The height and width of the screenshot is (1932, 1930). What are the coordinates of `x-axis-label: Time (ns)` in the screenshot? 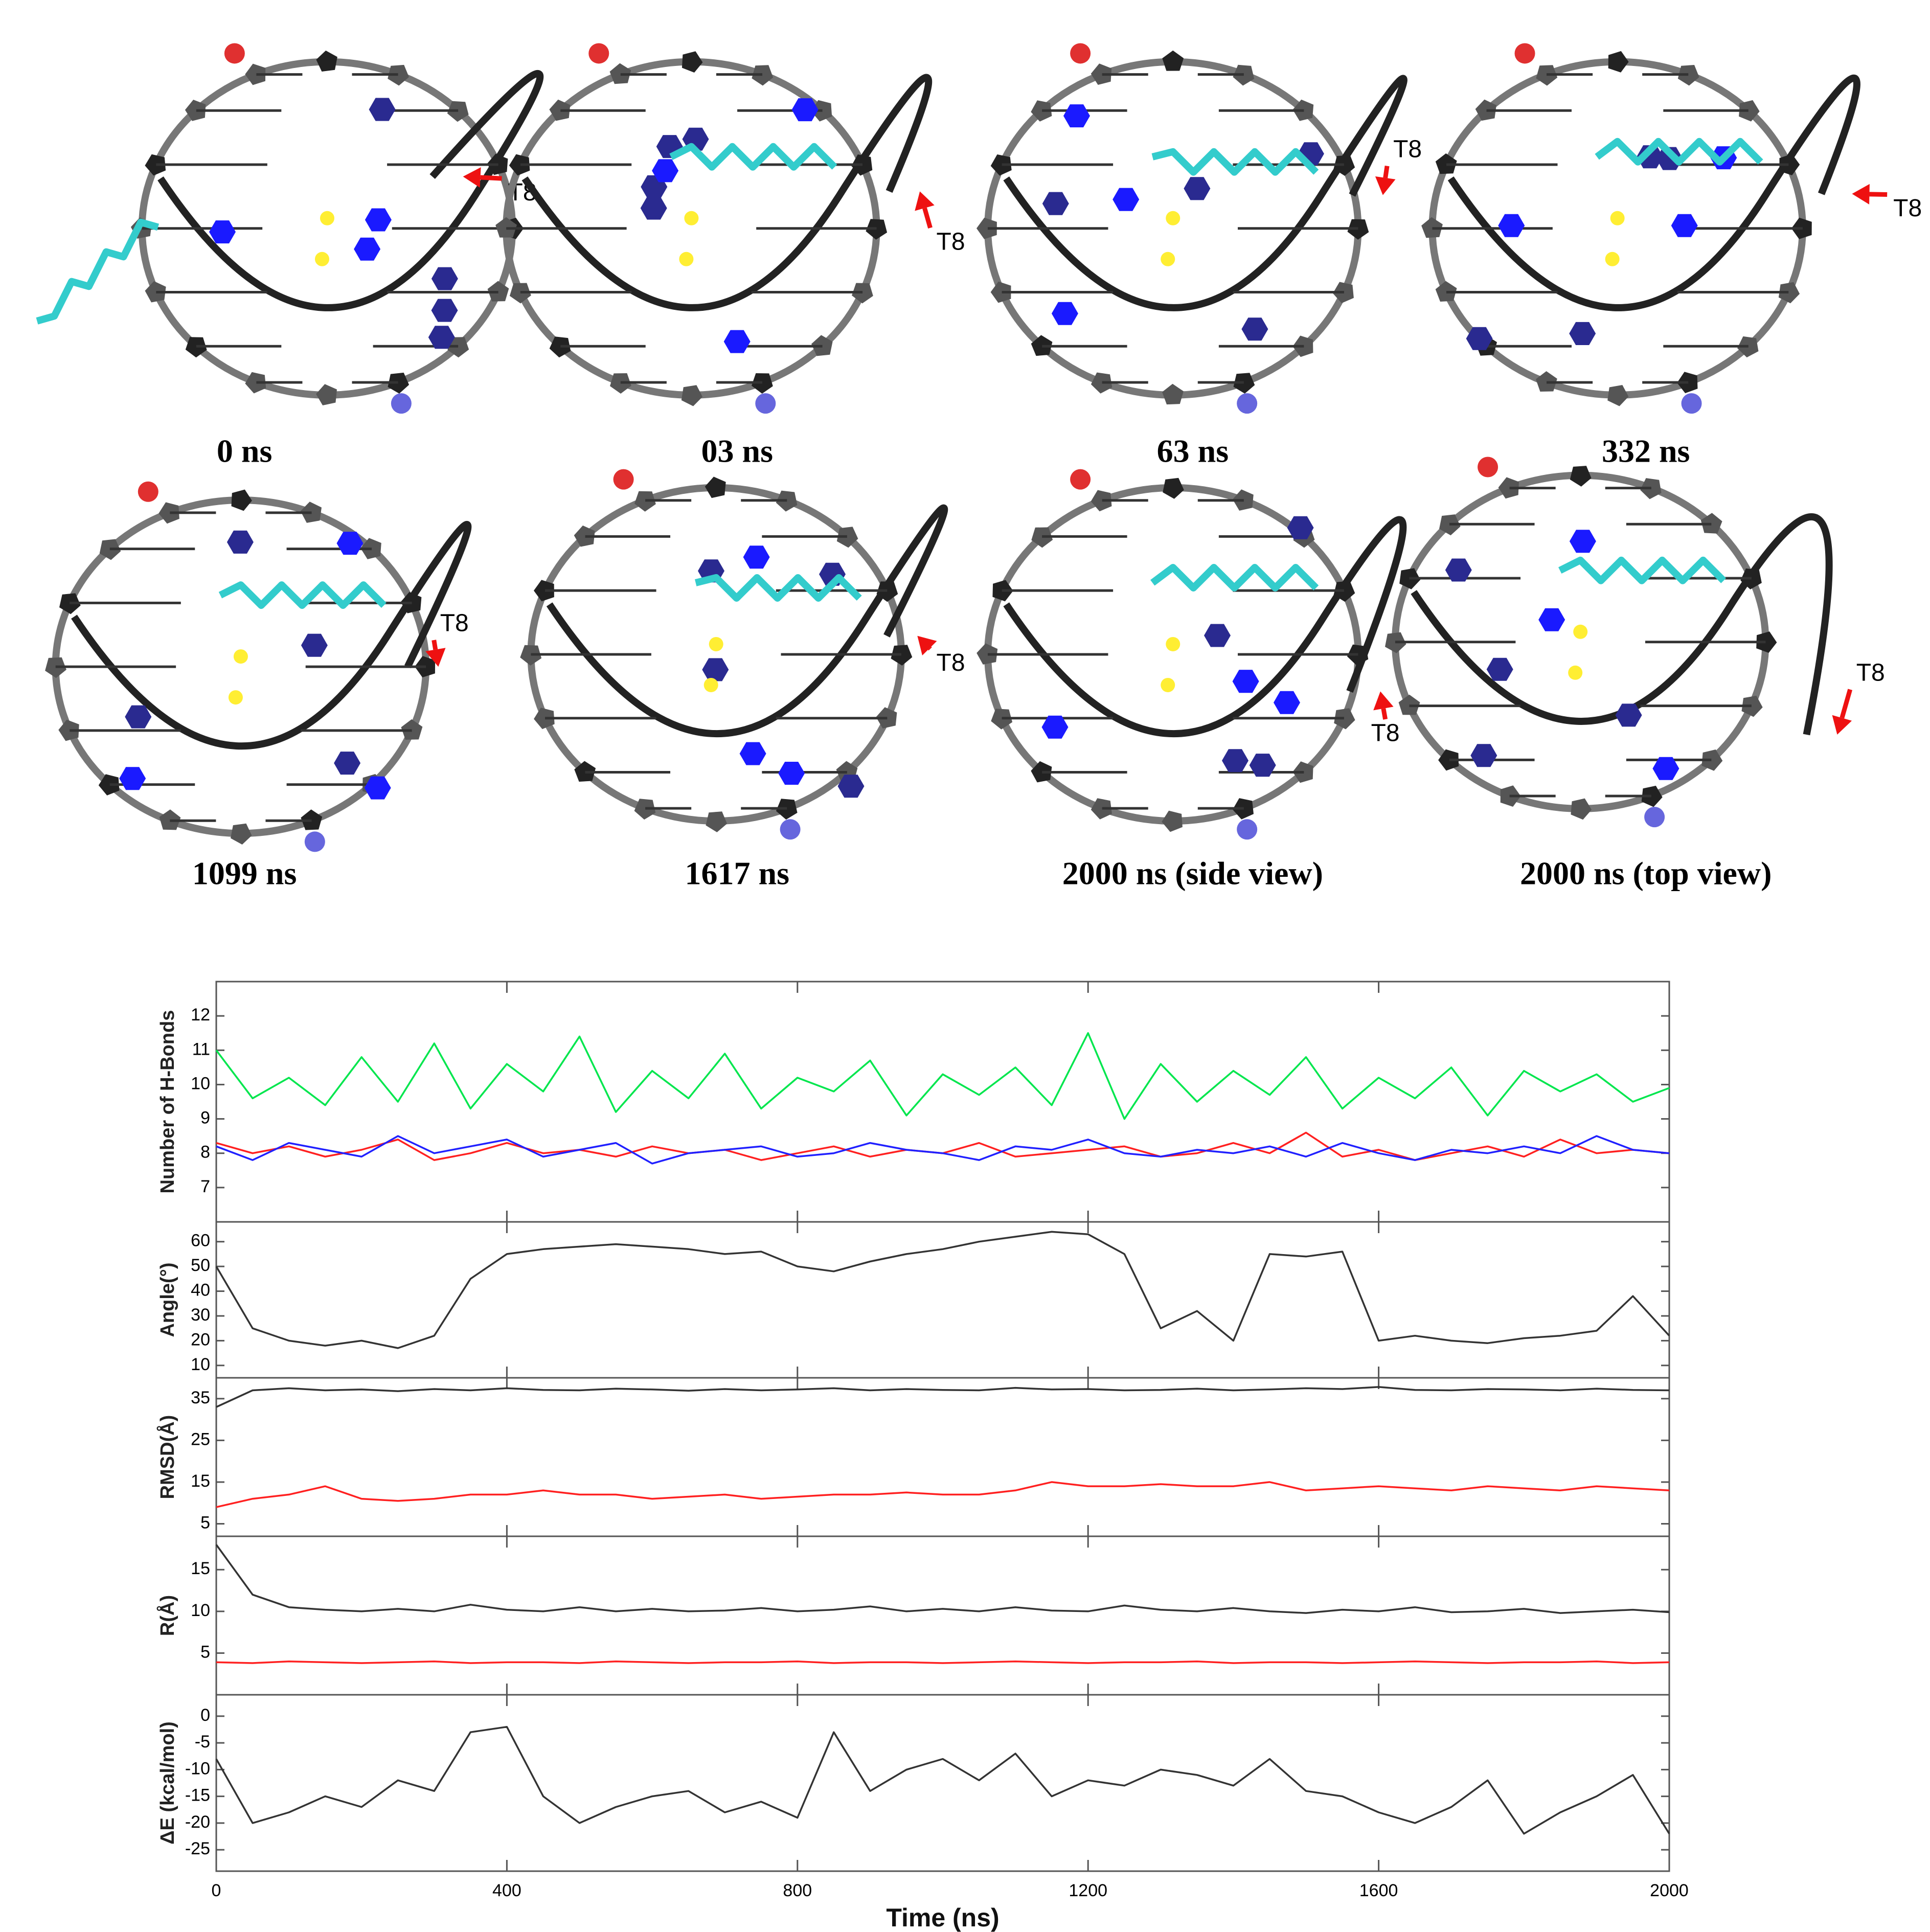 It's located at (942, 1917).